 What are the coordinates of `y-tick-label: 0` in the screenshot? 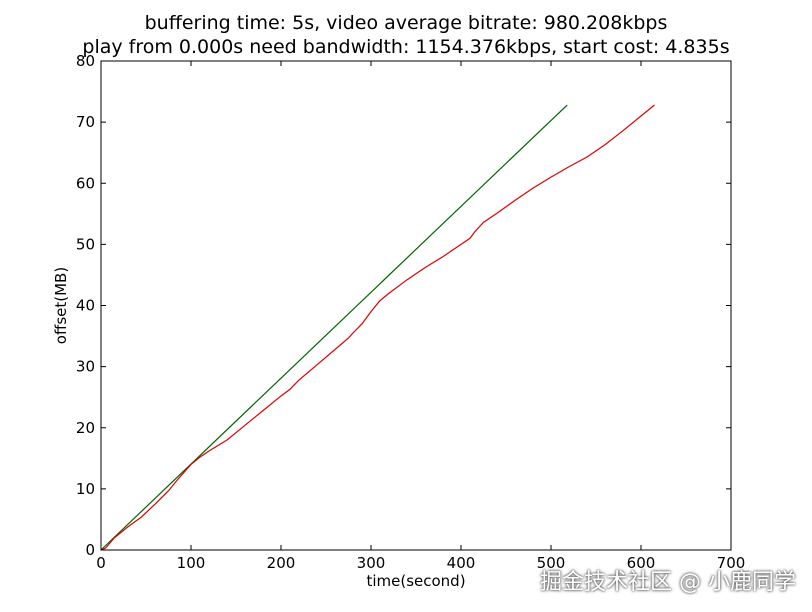 It's located at (90, 550).